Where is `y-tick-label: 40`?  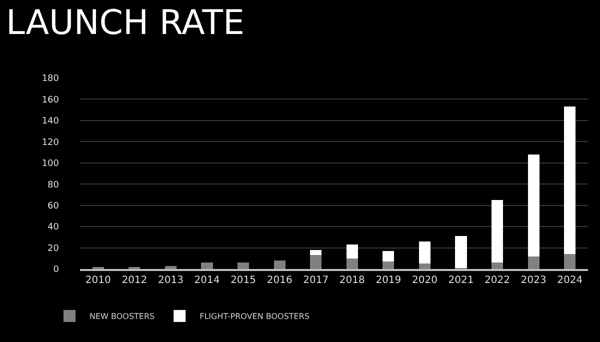
y-tick-label: 40 is located at coordinates (54, 227).